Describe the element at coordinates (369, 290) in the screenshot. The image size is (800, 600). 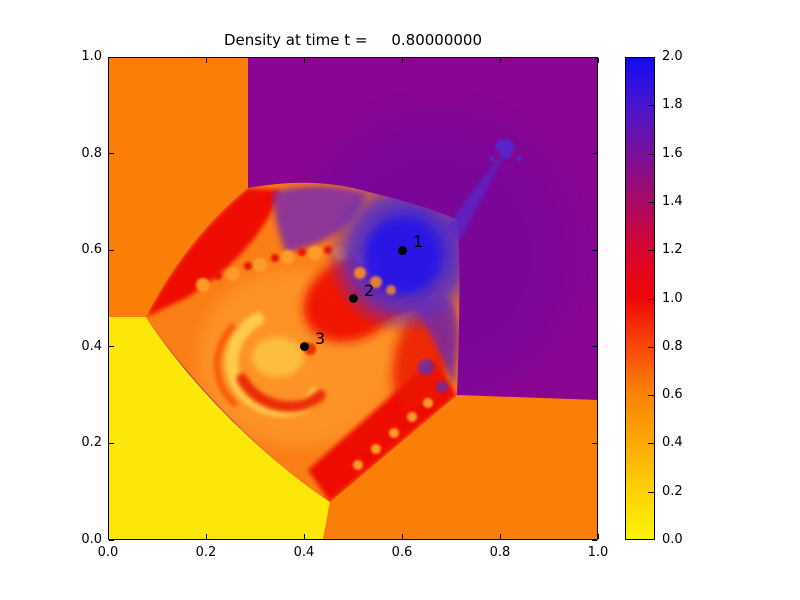
I see `annotation-label-2: 2` at that location.